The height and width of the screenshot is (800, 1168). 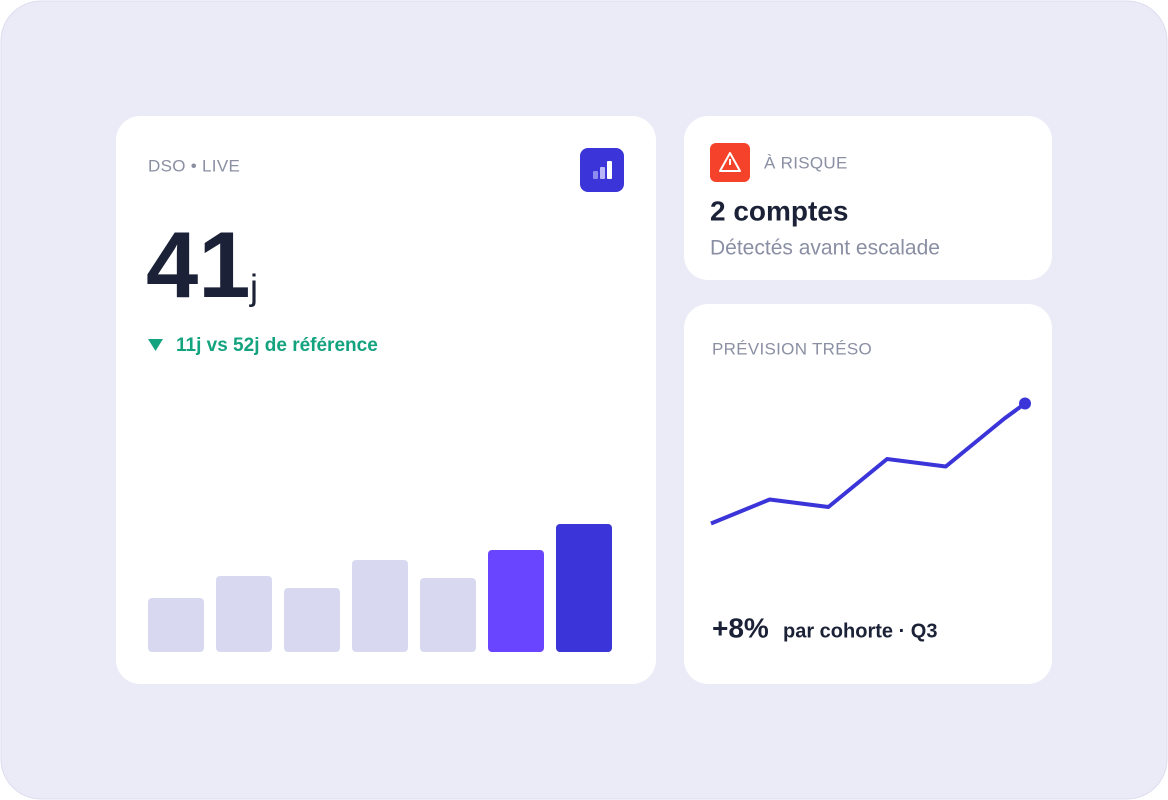 What do you see at coordinates (1025, 403) in the screenshot?
I see `end-point` at bounding box center [1025, 403].